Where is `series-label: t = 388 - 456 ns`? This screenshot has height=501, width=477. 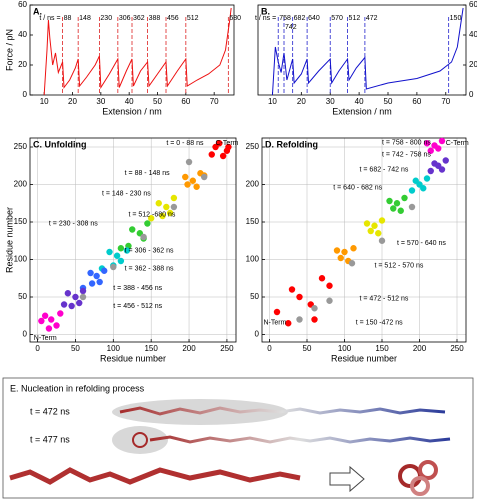 series-label: t = 388 - 456 ns is located at coordinates (137, 288).